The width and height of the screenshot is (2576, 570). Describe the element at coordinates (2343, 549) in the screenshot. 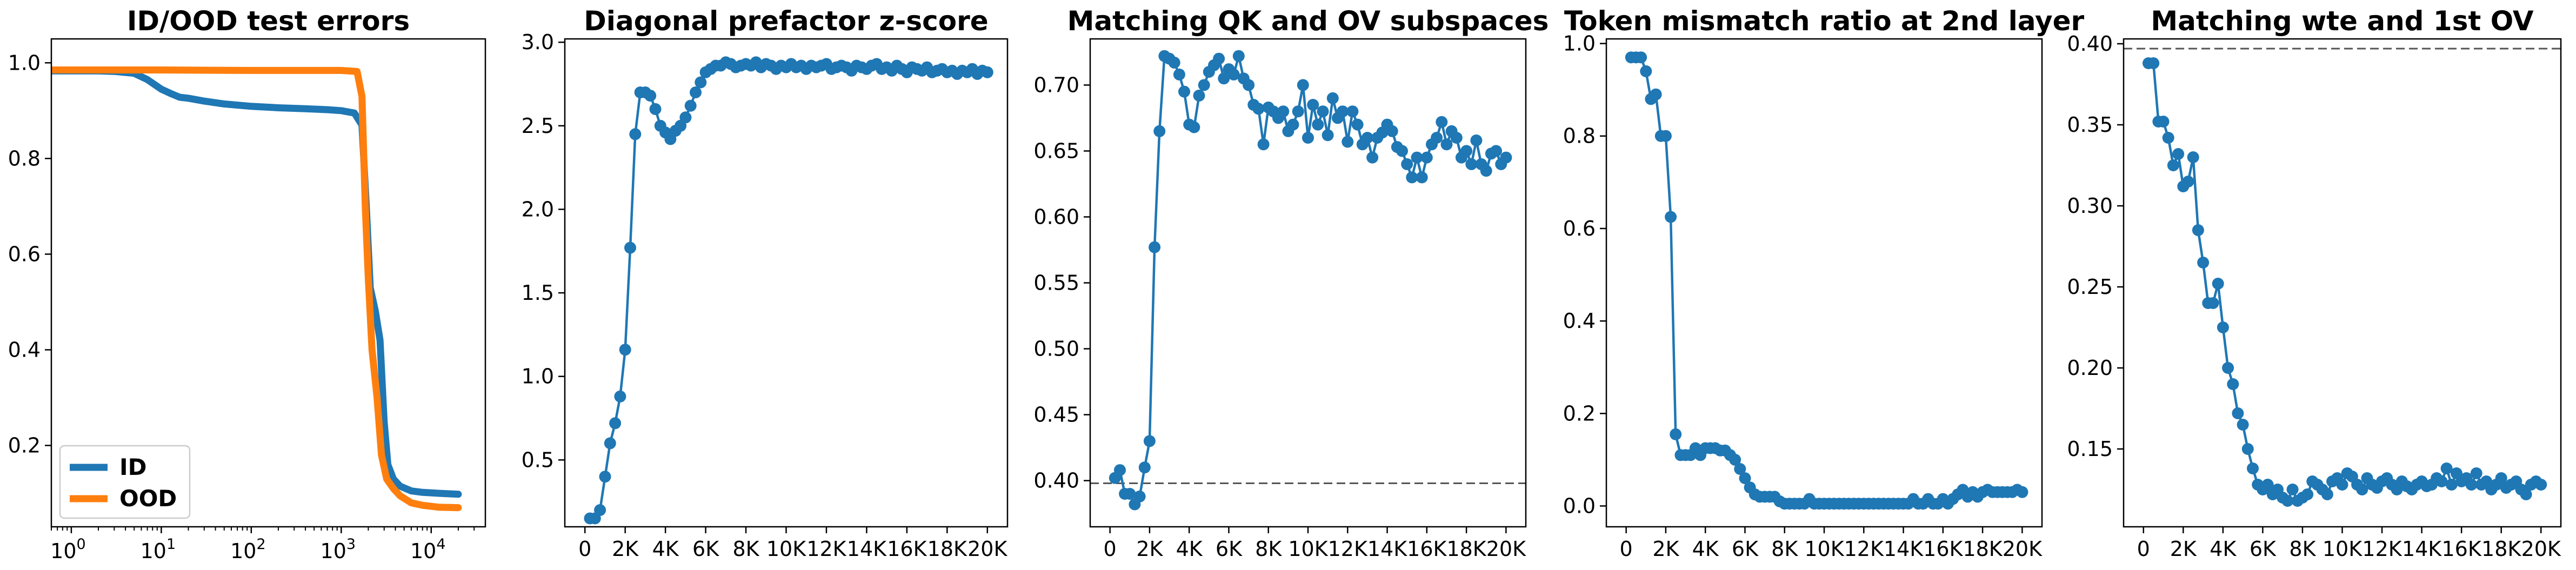

I see `x-tick-label: 10K` at that location.